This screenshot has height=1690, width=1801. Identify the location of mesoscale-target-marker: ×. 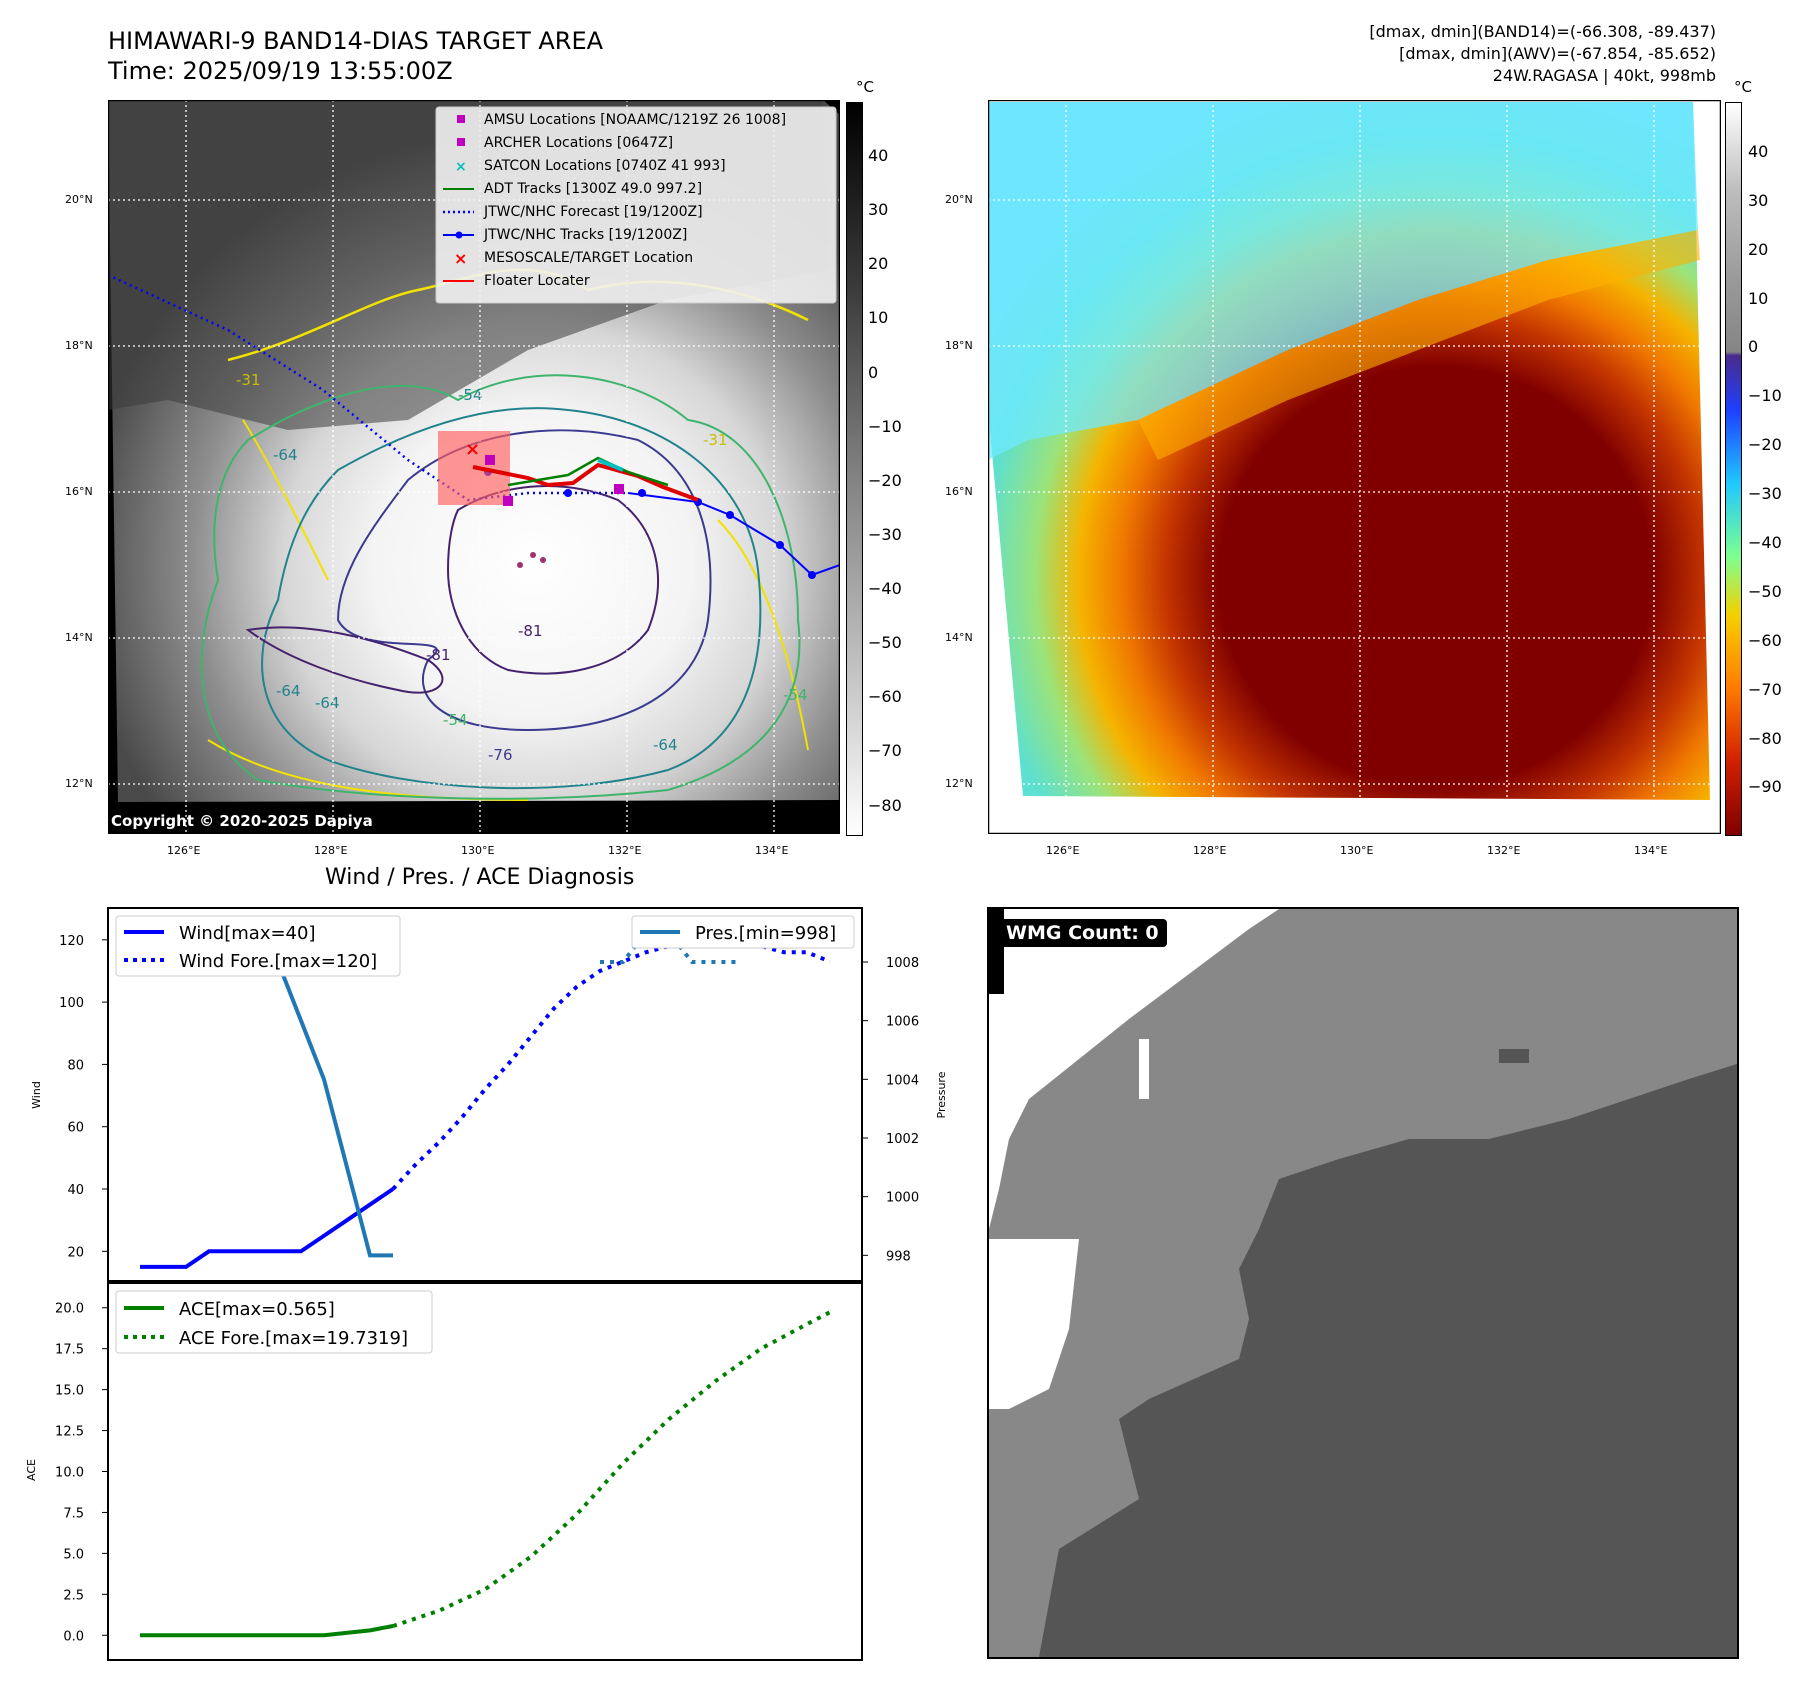
(472, 449).